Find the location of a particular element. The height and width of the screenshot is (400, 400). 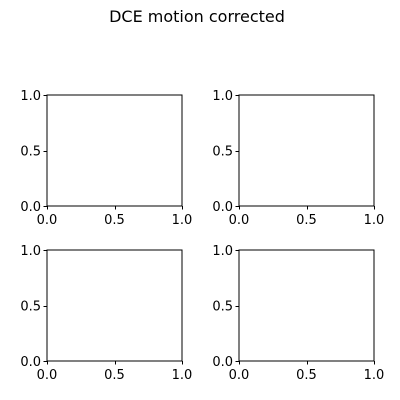

subplot-1-xtick-label-0: 0.0 is located at coordinates (47, 220).